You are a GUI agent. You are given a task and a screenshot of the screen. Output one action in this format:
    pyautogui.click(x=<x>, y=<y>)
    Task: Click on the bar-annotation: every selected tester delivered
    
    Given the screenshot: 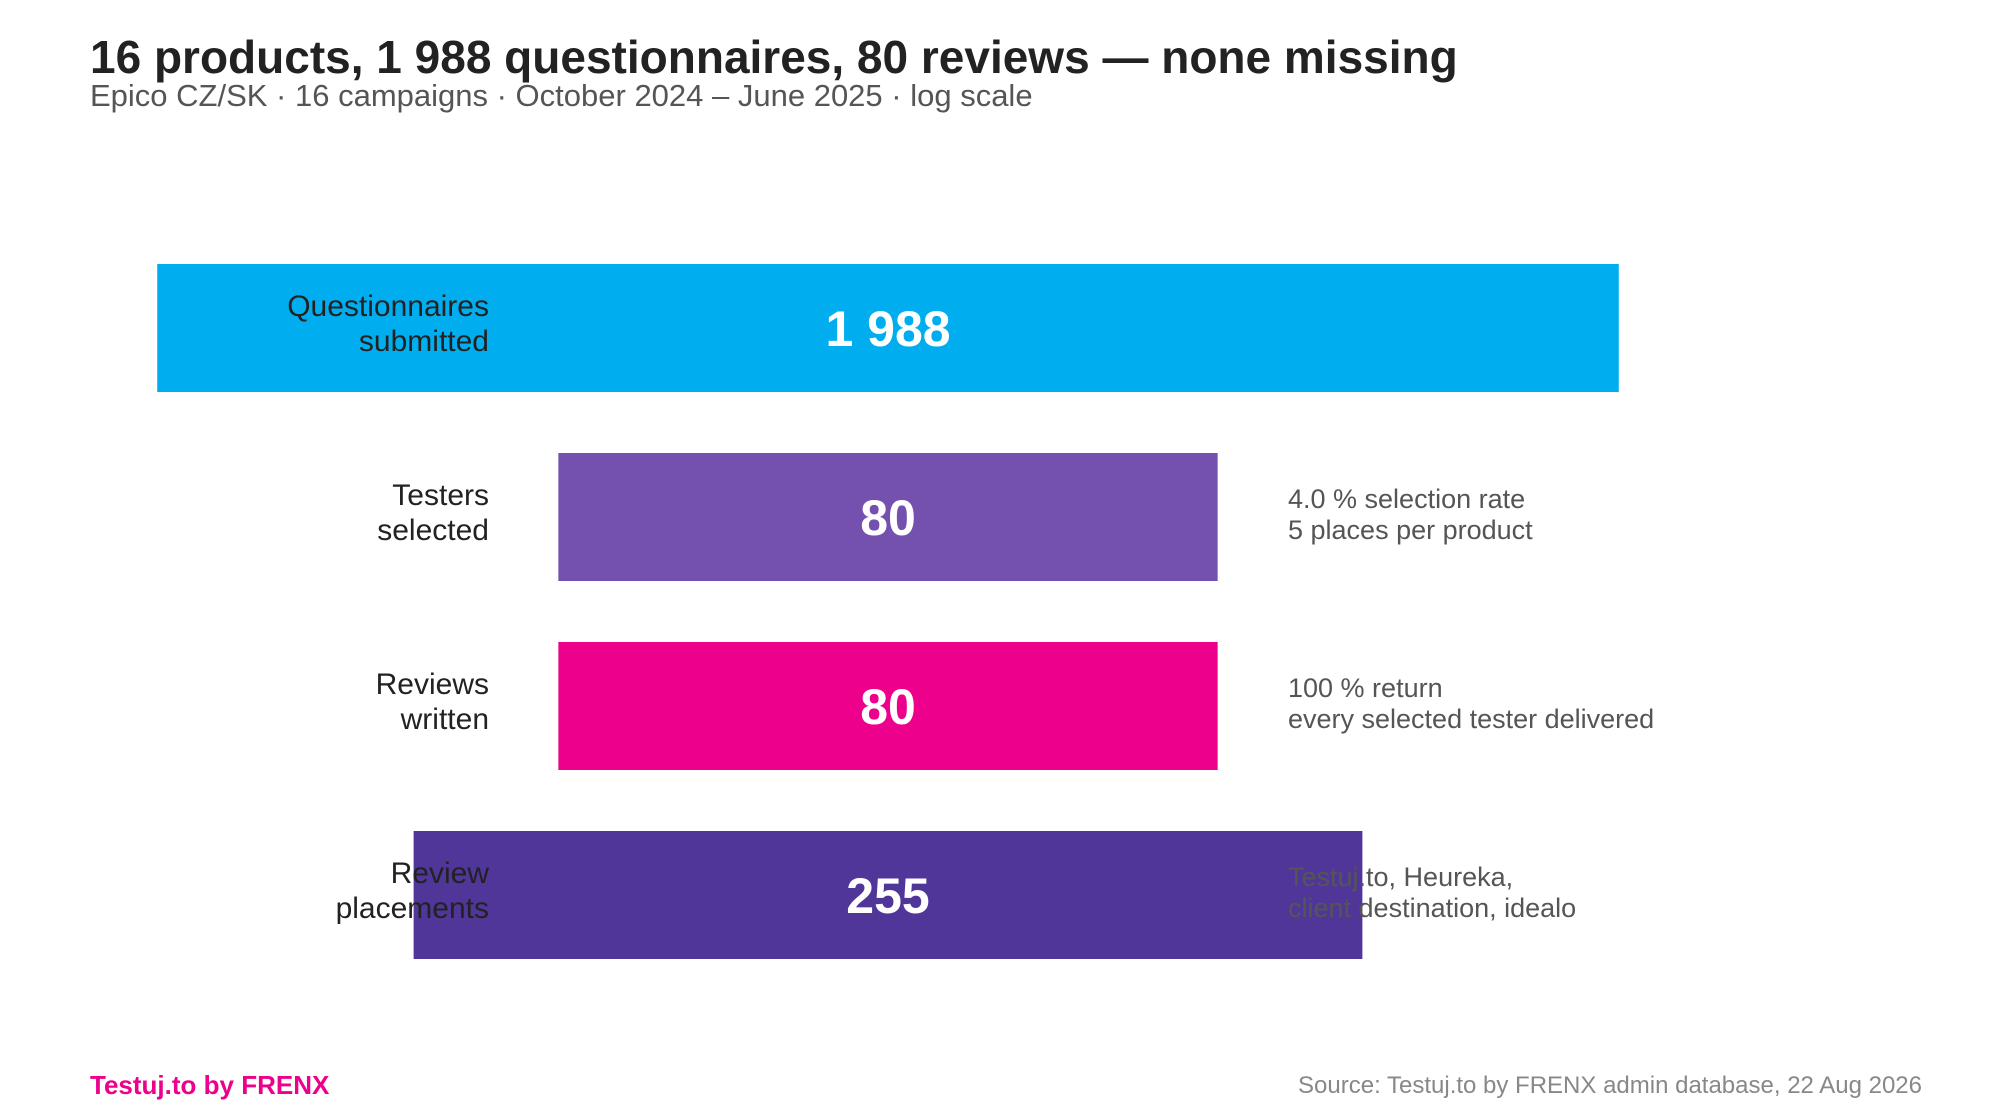 What is the action you would take?
    pyautogui.click(x=1471, y=719)
    